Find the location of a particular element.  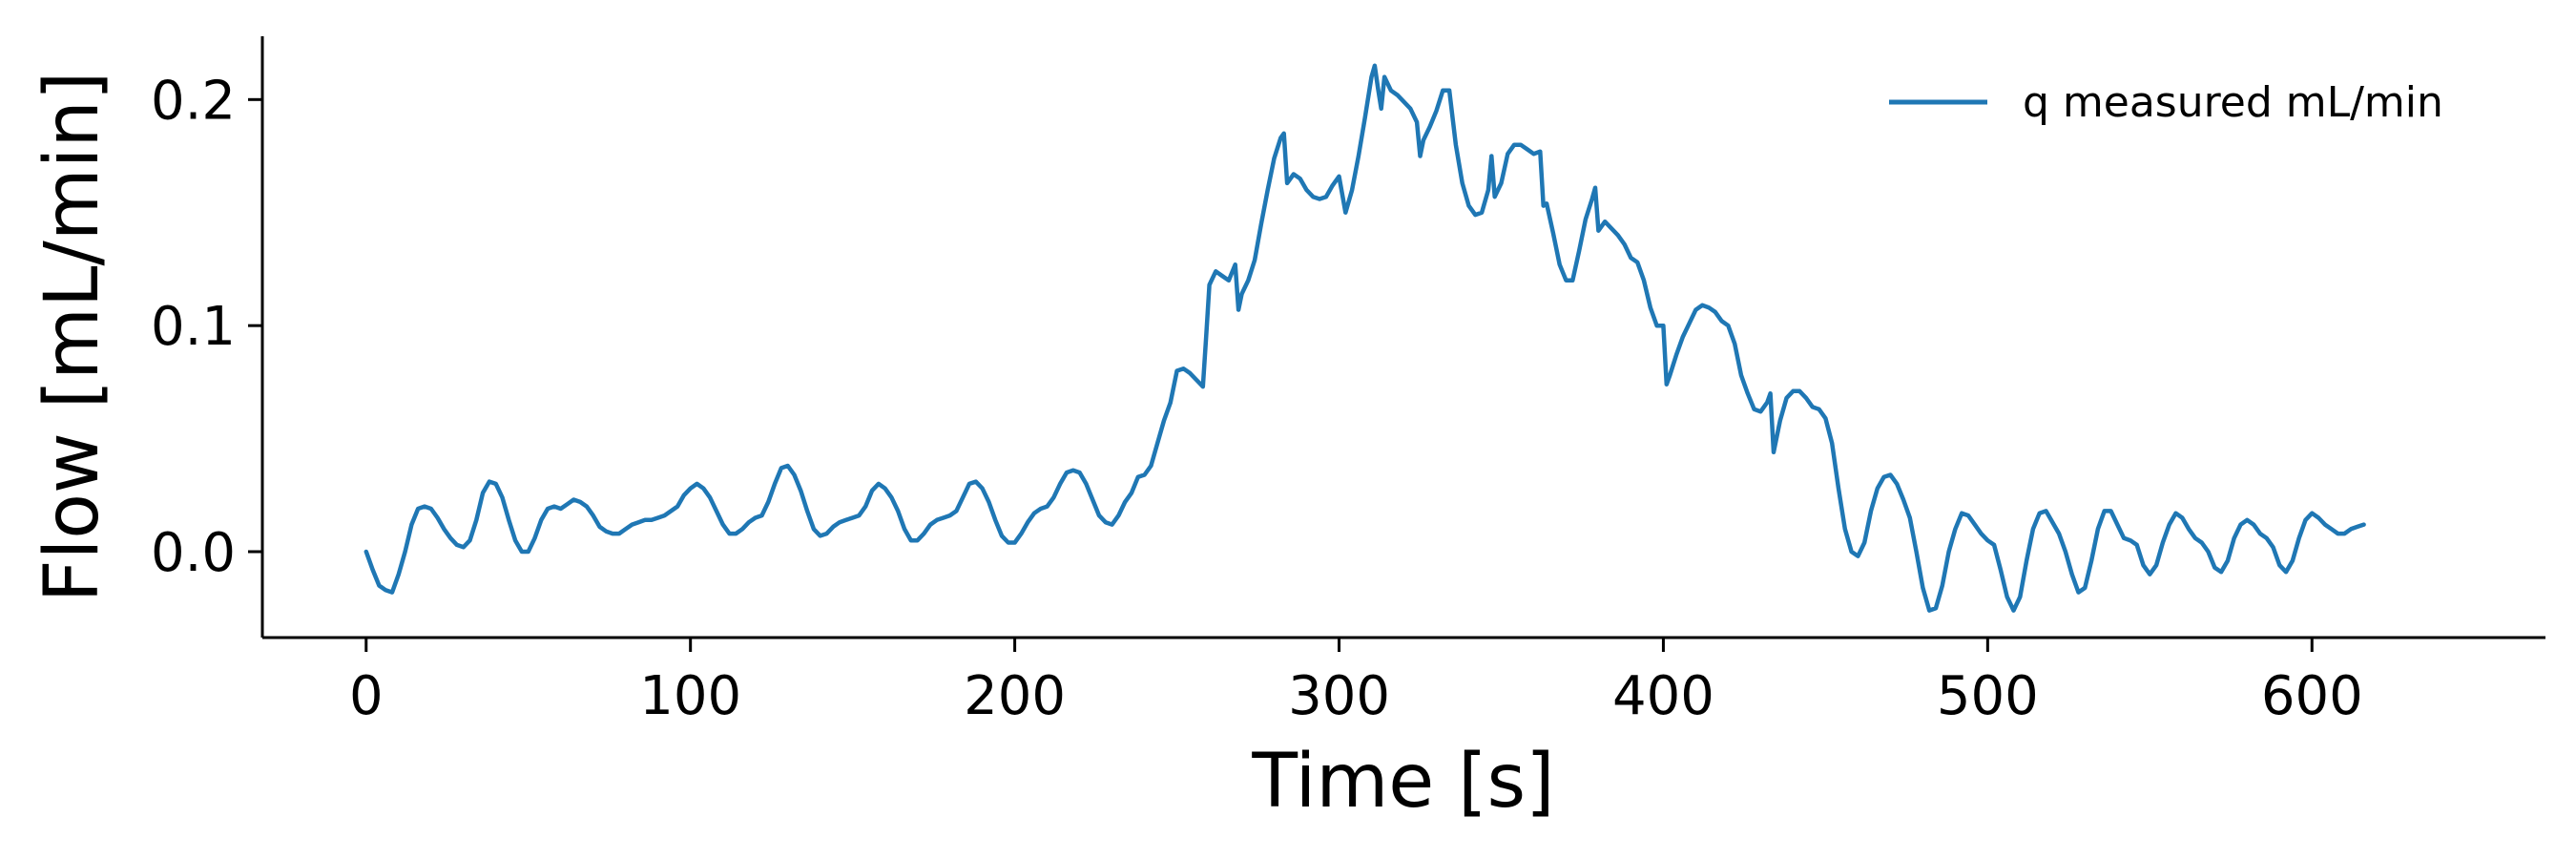

x-tick-label: 200 is located at coordinates (1015, 696).